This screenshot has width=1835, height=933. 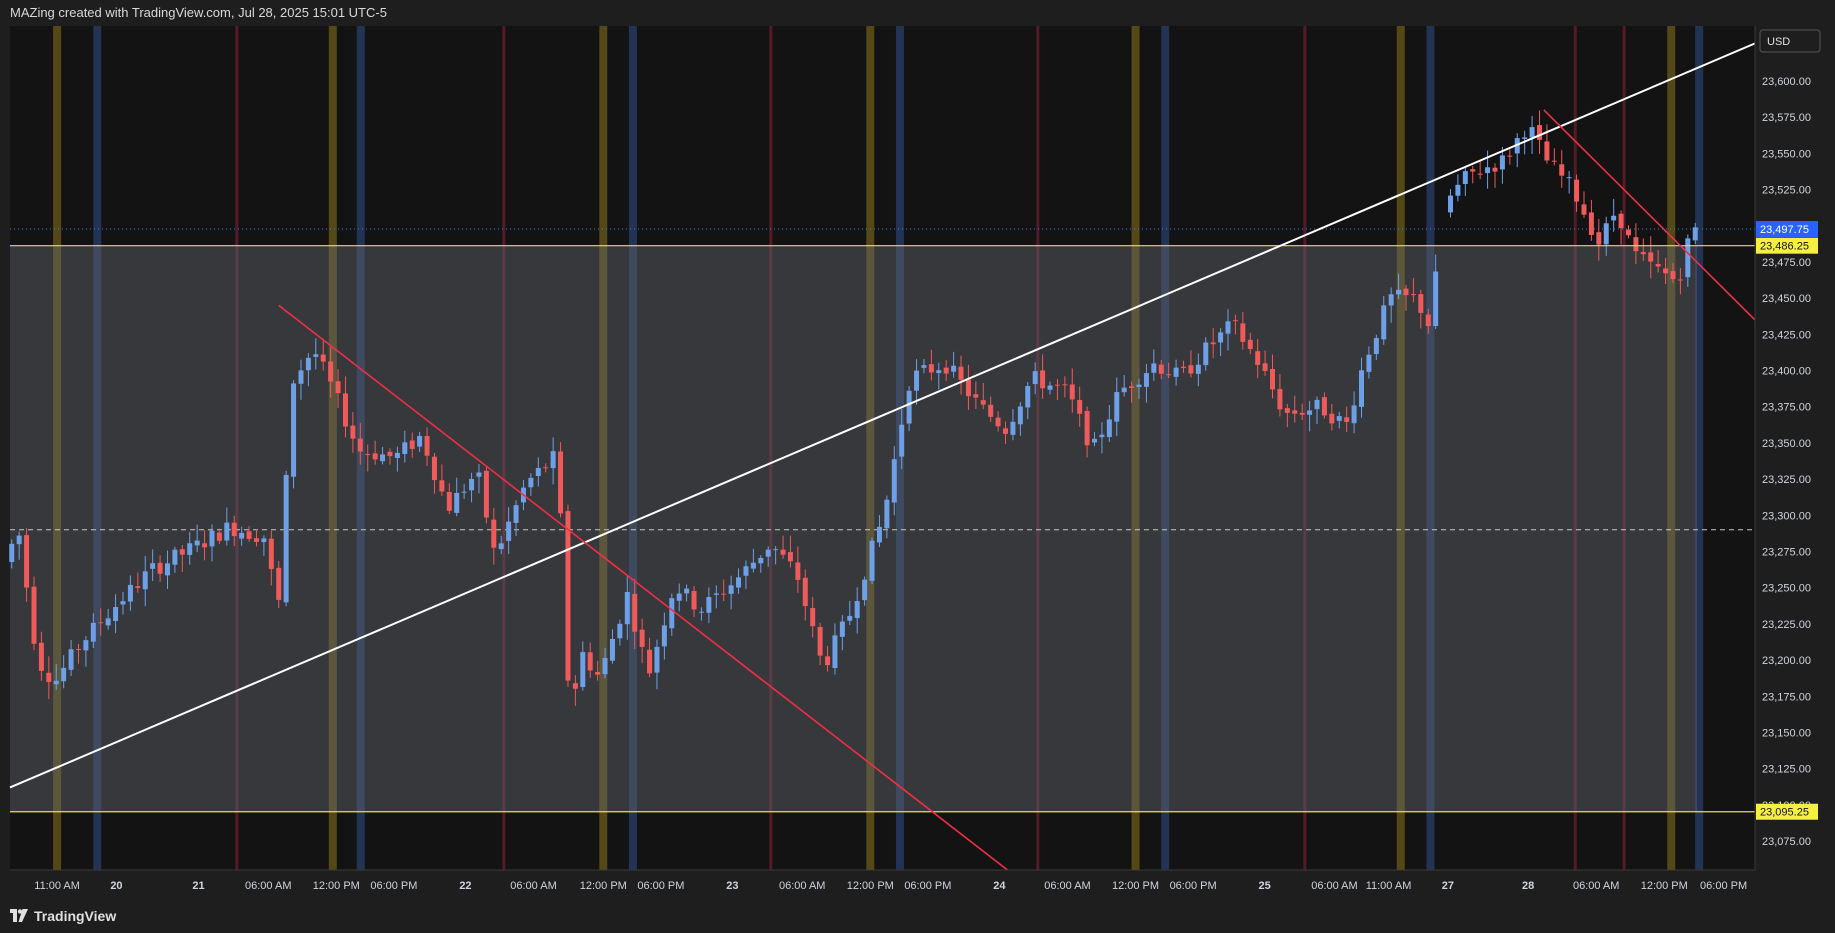 What do you see at coordinates (1795, 463) in the screenshot?
I see `price-axis-background` at bounding box center [1795, 463].